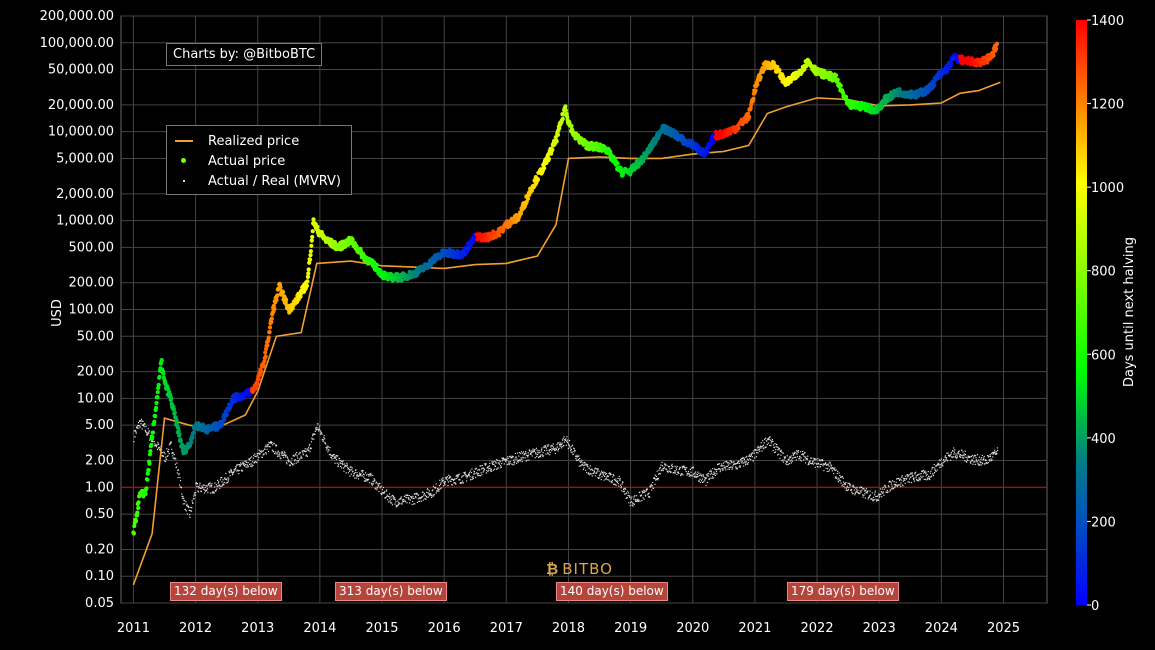 Image resolution: width=1155 pixels, height=650 pixels. I want to click on below-badge-1: 132 day(s) below, so click(226, 591).